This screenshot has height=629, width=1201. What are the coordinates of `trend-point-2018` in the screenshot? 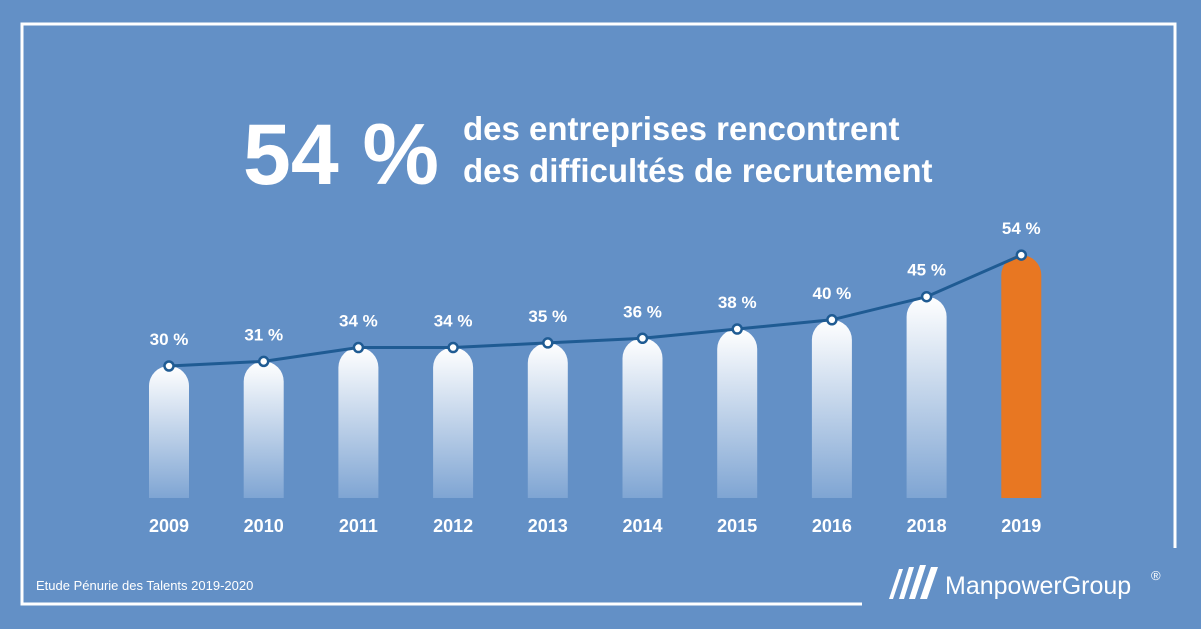 It's located at (926, 296).